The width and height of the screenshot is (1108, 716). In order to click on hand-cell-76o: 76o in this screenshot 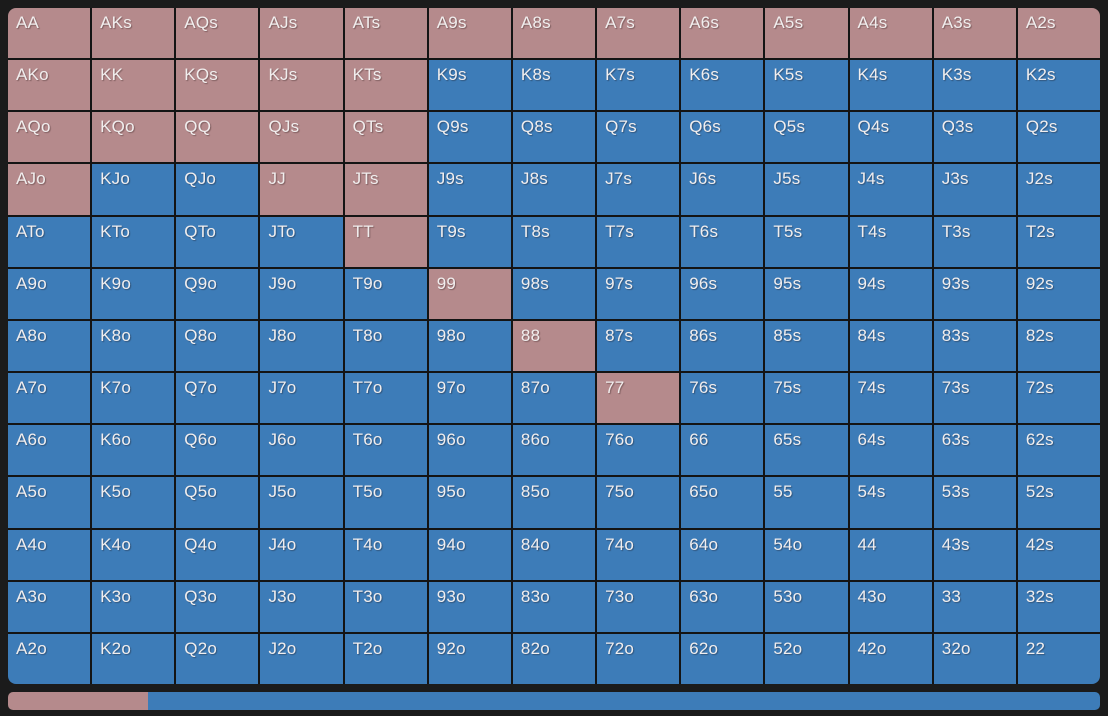, I will do `click(638, 450)`.